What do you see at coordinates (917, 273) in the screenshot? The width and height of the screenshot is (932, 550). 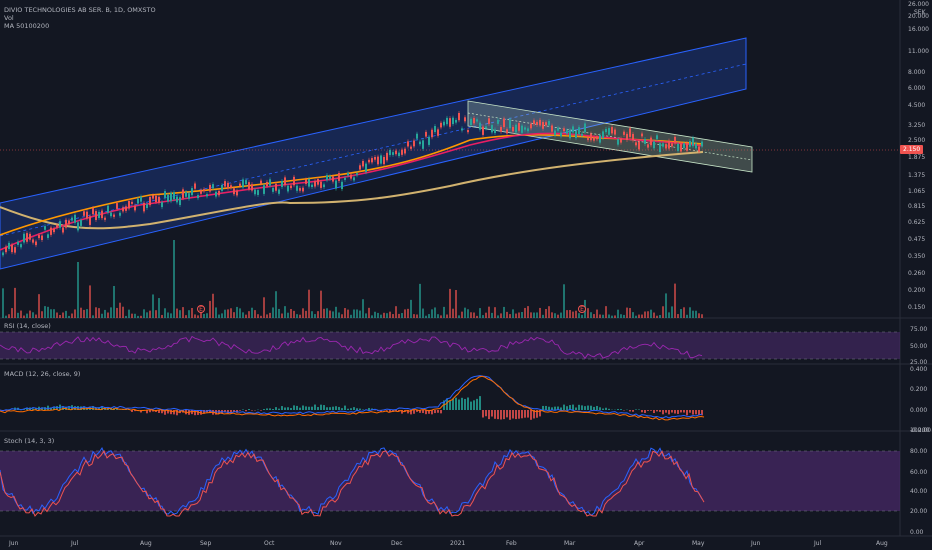 I see `price-tick-label: 0.260` at bounding box center [917, 273].